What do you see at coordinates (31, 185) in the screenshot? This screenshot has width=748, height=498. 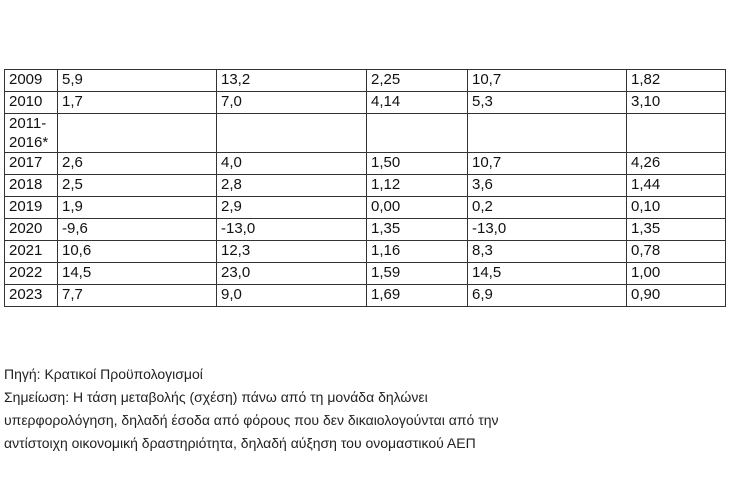 I see `year-cell: 2018` at bounding box center [31, 185].